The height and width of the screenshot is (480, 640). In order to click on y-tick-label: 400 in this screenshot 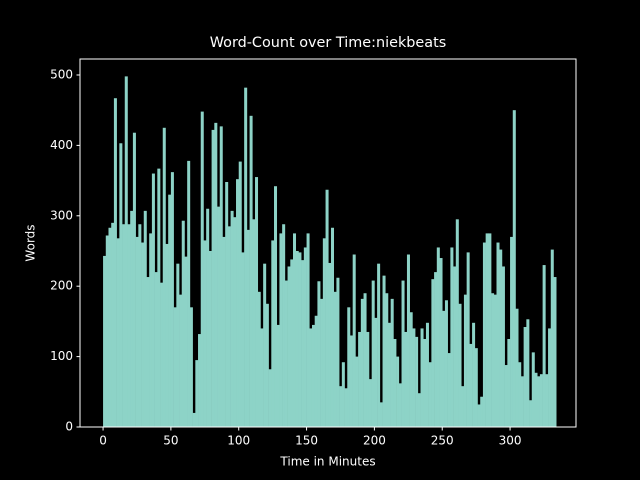, I will do `click(61, 145)`.